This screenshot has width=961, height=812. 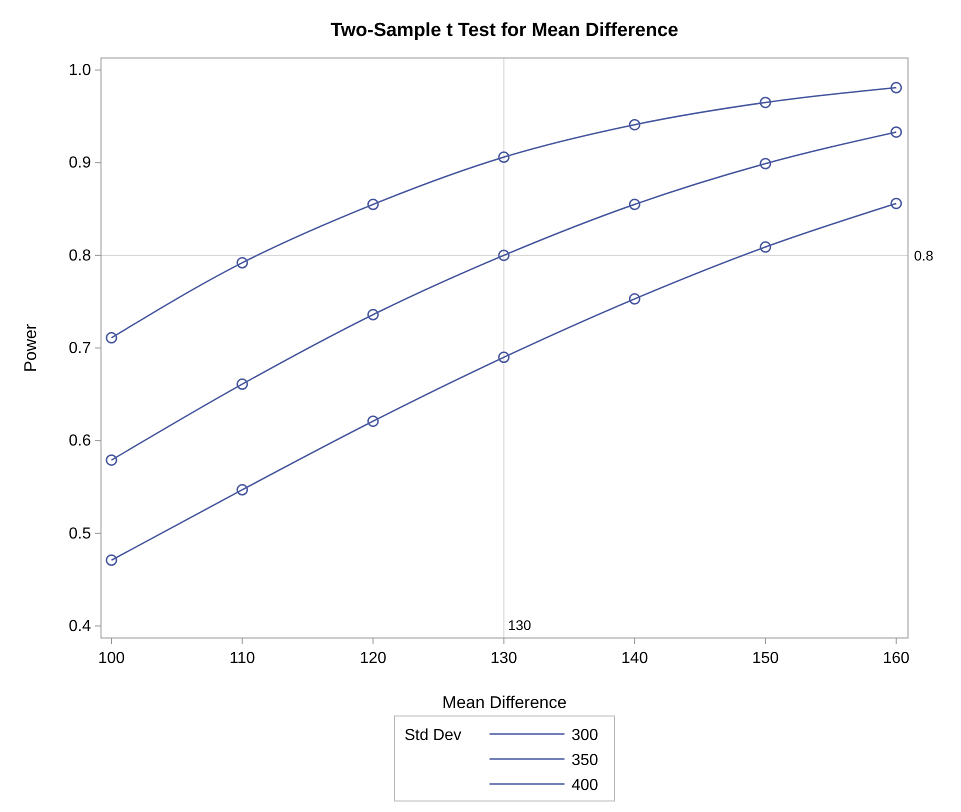 What do you see at coordinates (585, 735) in the screenshot?
I see `legend-label: 300` at bounding box center [585, 735].